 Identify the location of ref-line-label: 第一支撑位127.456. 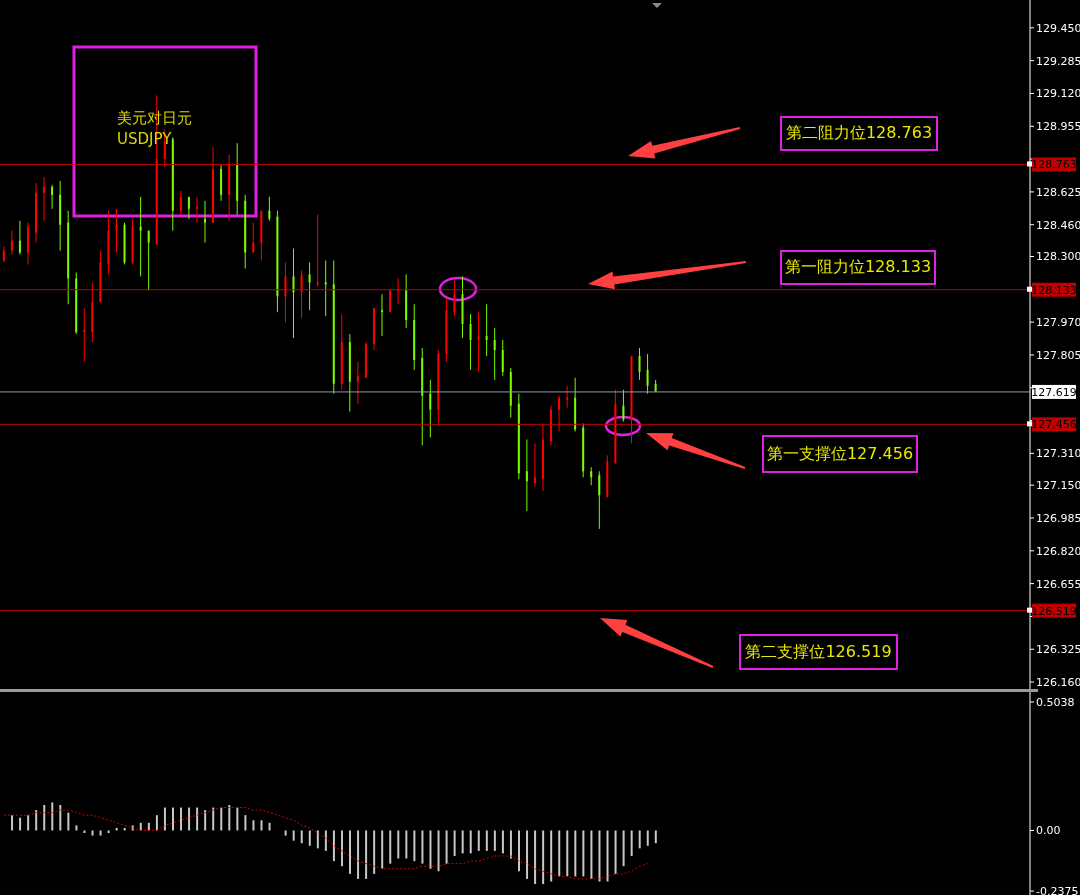
(840, 454).